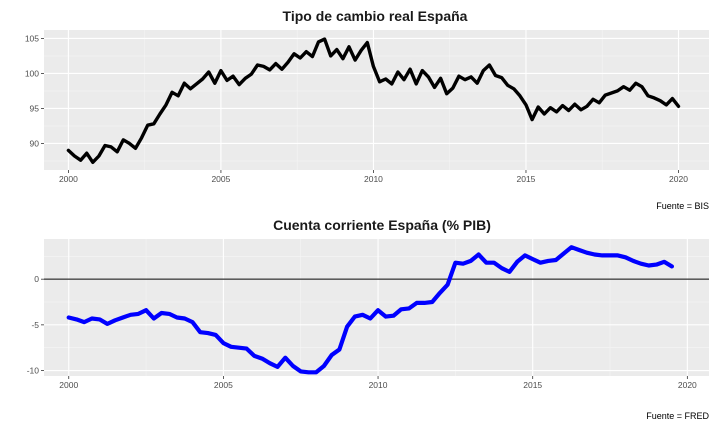  Describe the element at coordinates (36, 279) in the screenshot. I see `y-tick-label: 0` at that location.